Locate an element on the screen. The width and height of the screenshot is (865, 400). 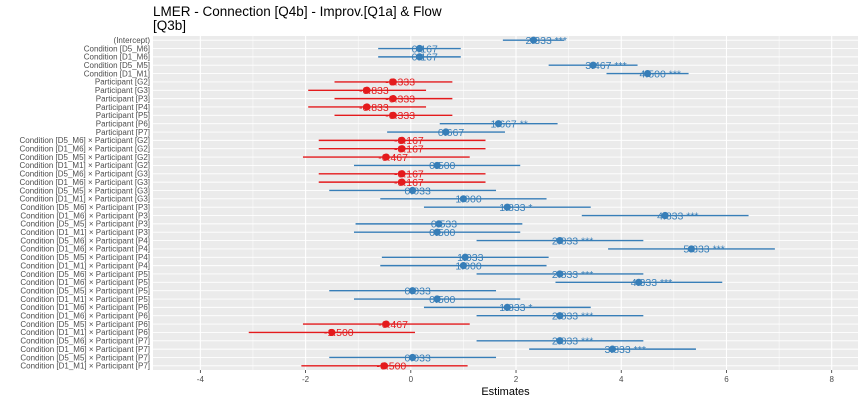
estimate-value-label: 0.533 is located at coordinates (444, 225).